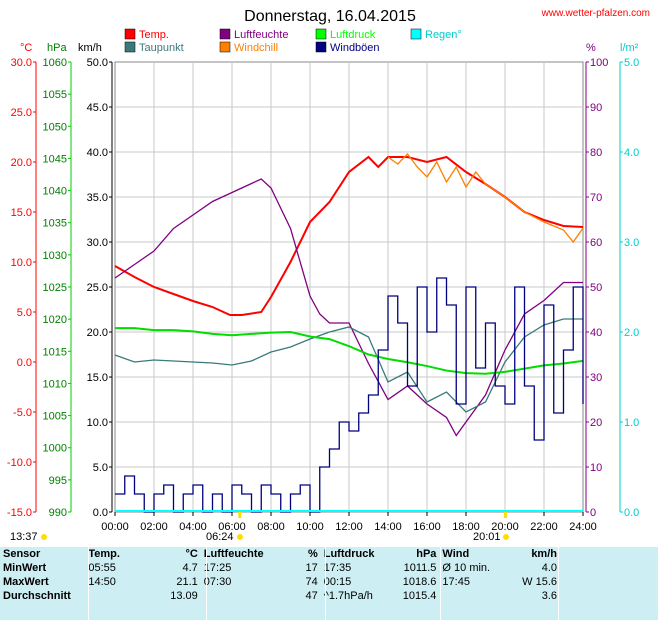 The image size is (658, 620). I want to click on x-tick-label: 20:00, so click(505, 527).